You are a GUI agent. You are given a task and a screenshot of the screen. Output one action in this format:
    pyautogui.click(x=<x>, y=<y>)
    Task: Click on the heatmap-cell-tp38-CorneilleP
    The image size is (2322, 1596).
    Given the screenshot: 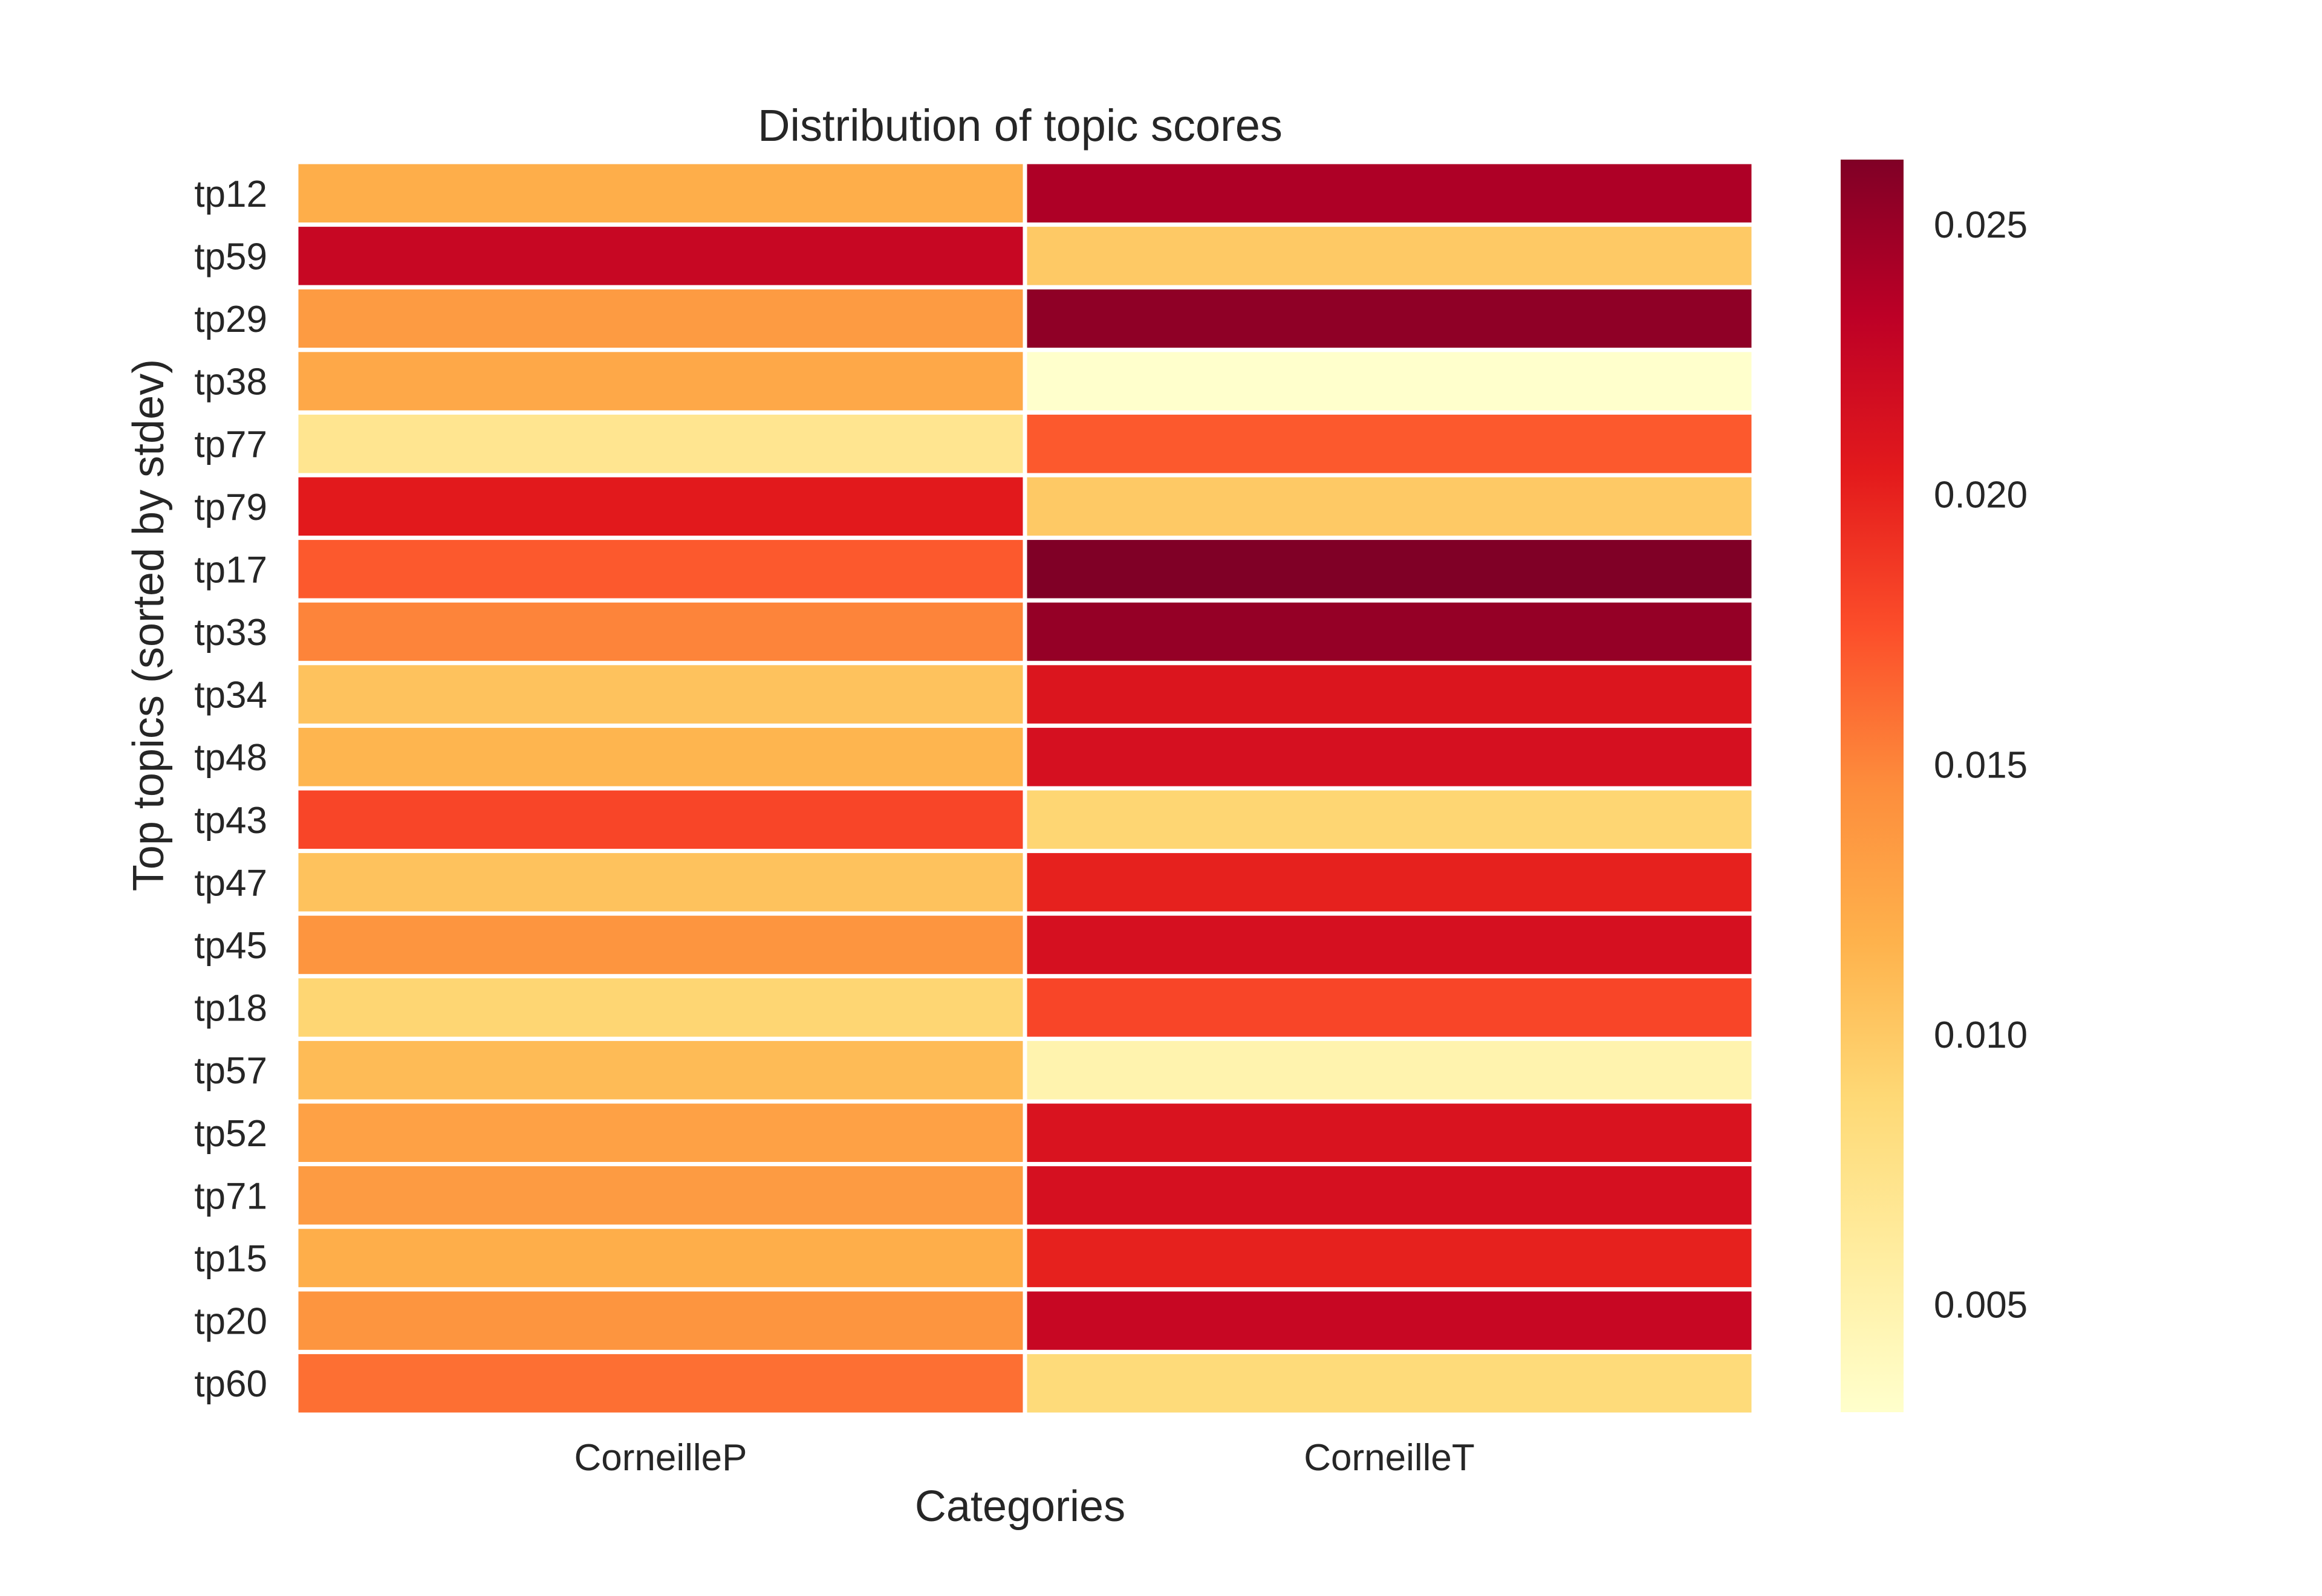 What is the action you would take?
    pyautogui.click(x=660, y=381)
    